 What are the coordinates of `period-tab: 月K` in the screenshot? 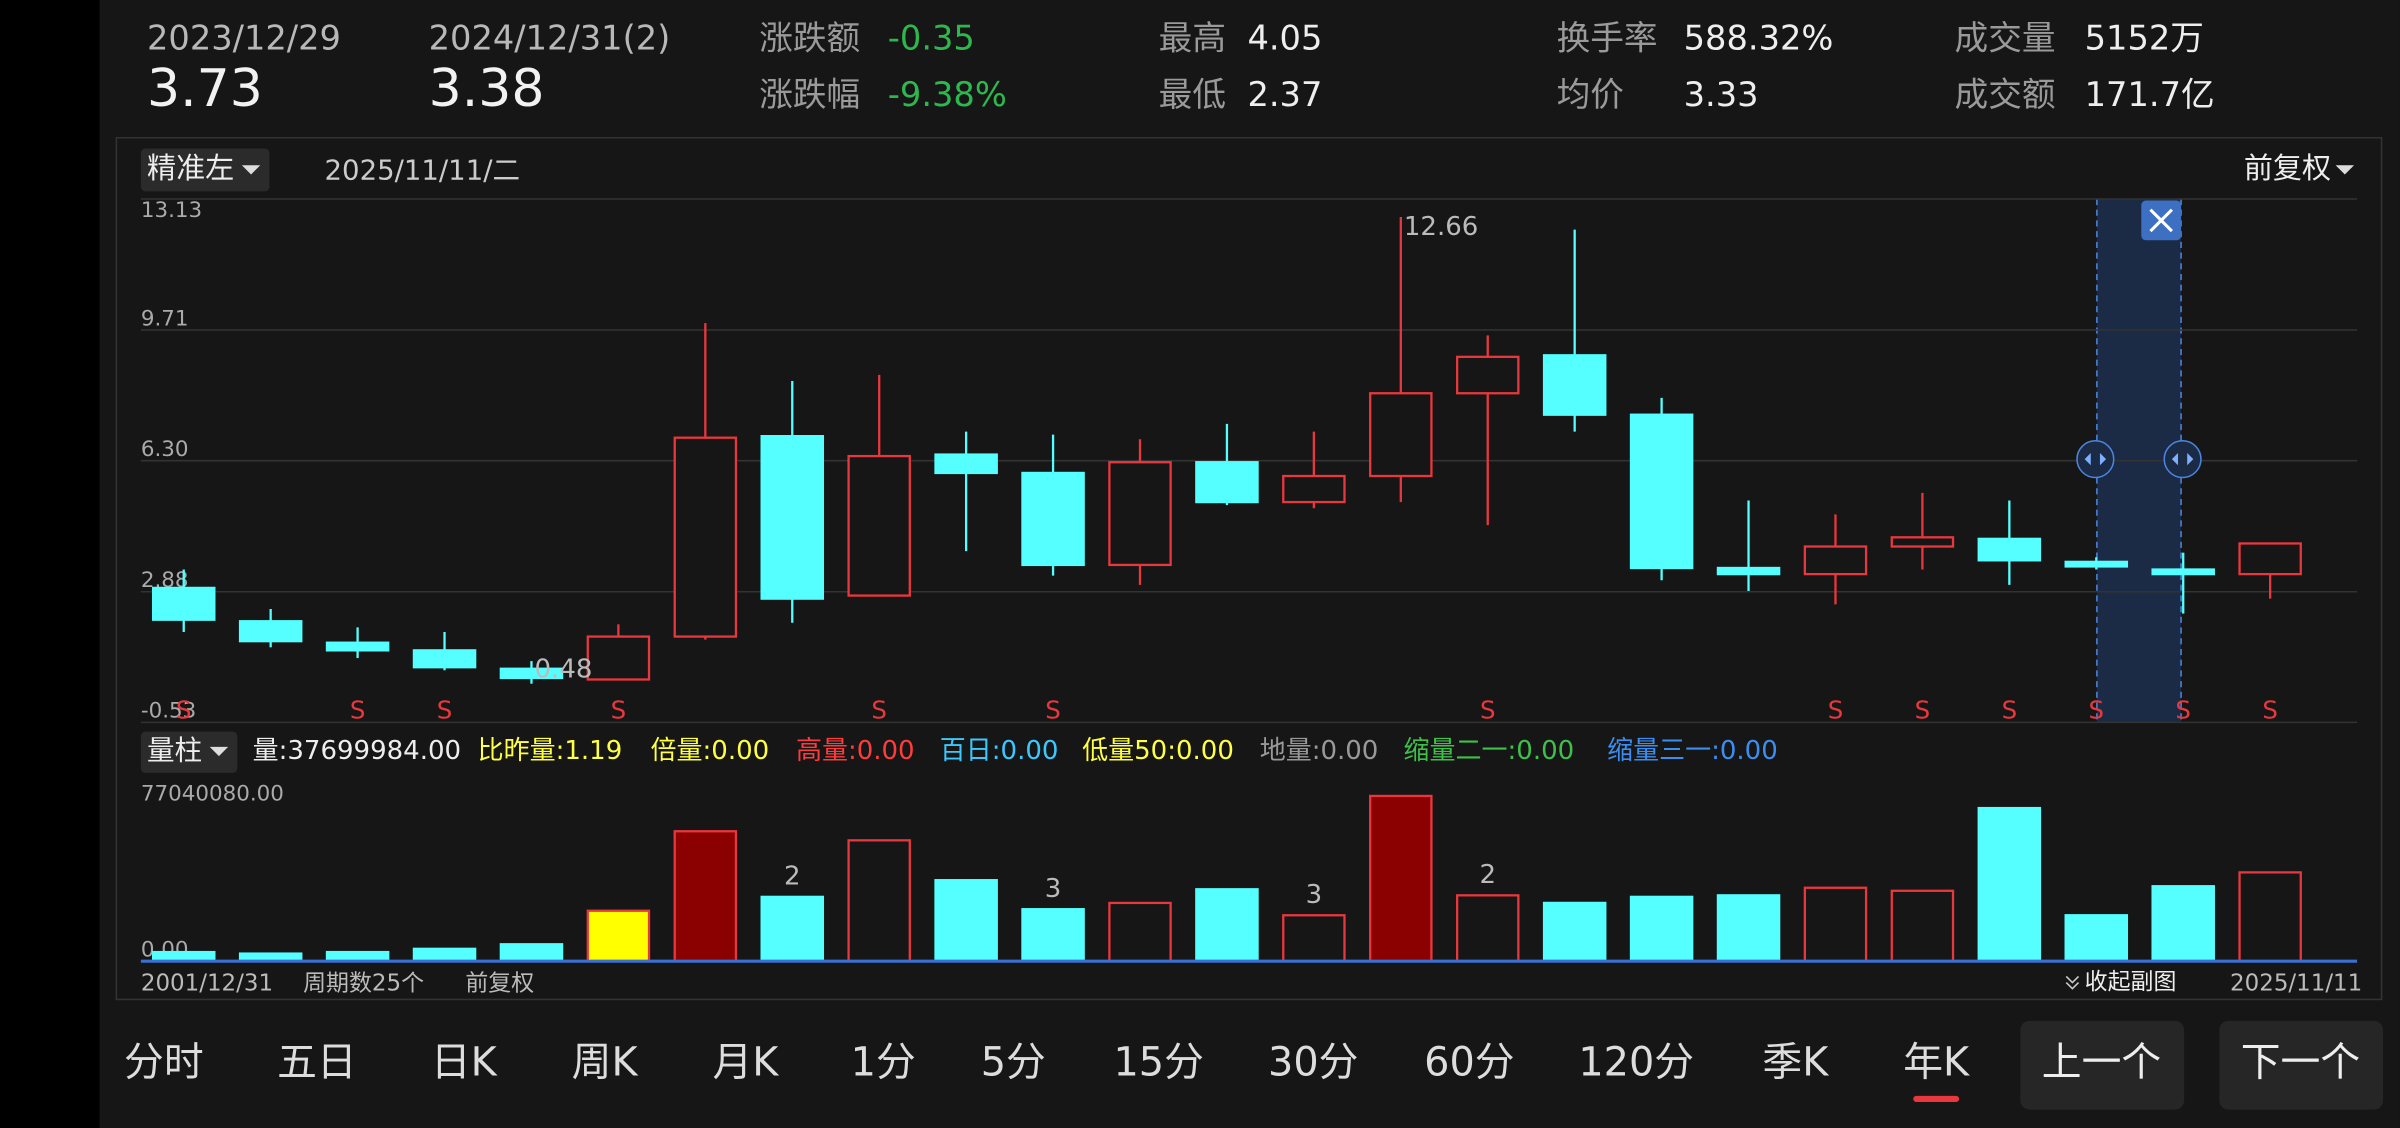 It's located at (745, 1063).